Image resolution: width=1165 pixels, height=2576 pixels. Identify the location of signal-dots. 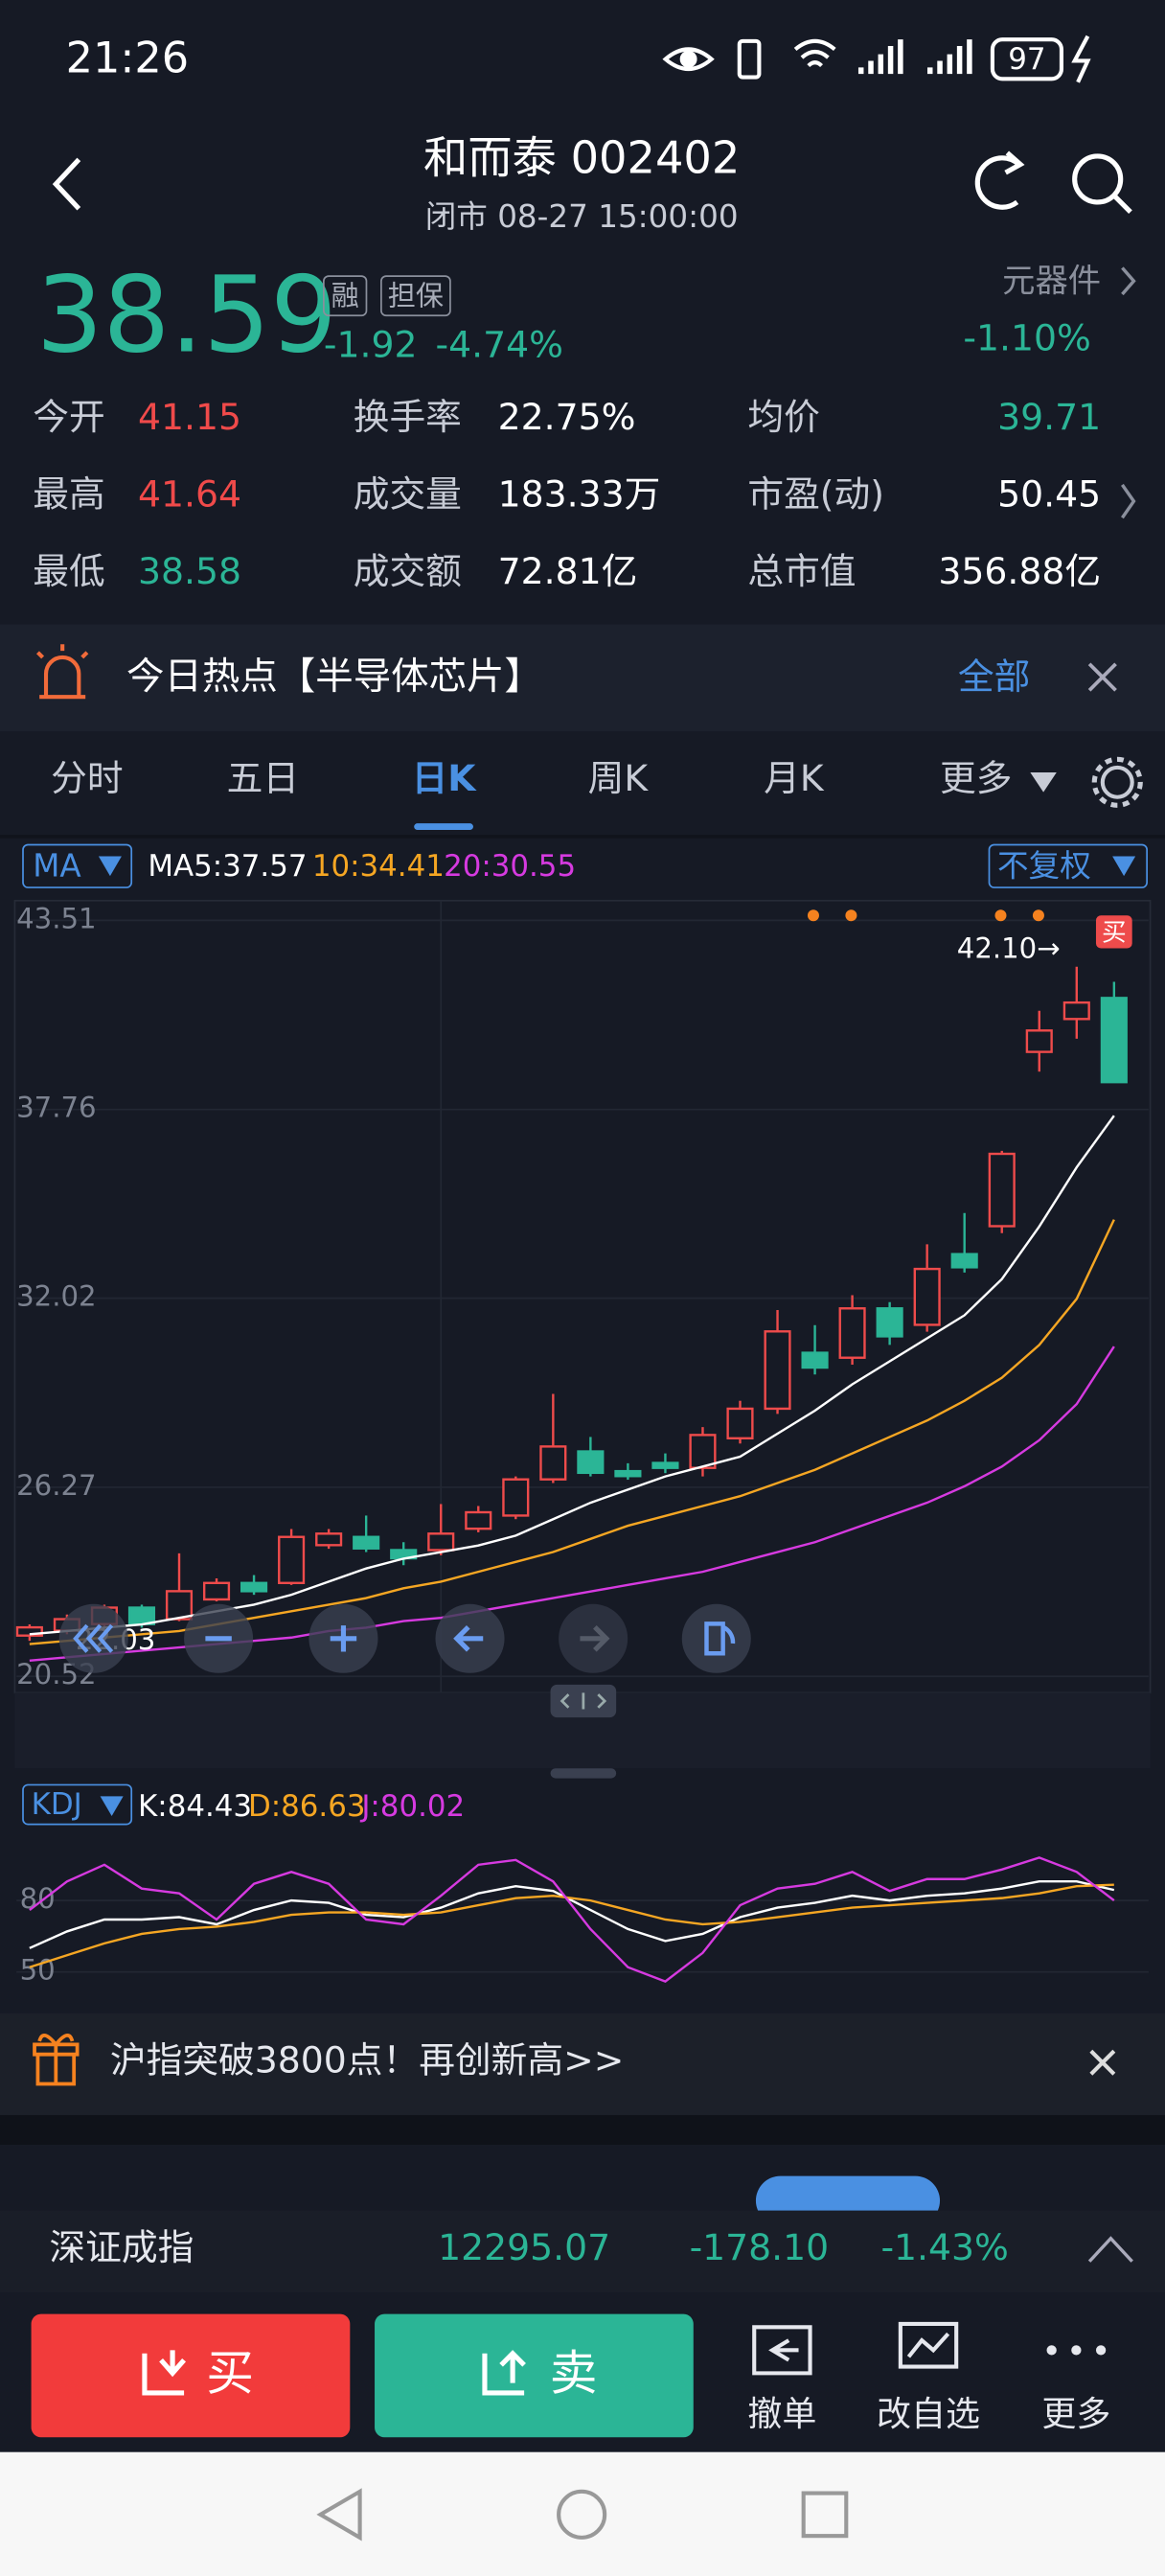
(925, 915).